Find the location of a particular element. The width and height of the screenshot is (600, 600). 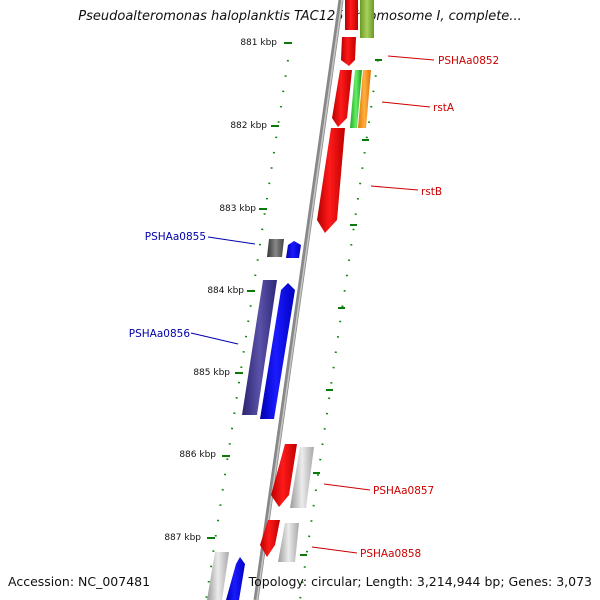

gene-label-PSHAa0852: PSHAa0852 is located at coordinates (468, 61).